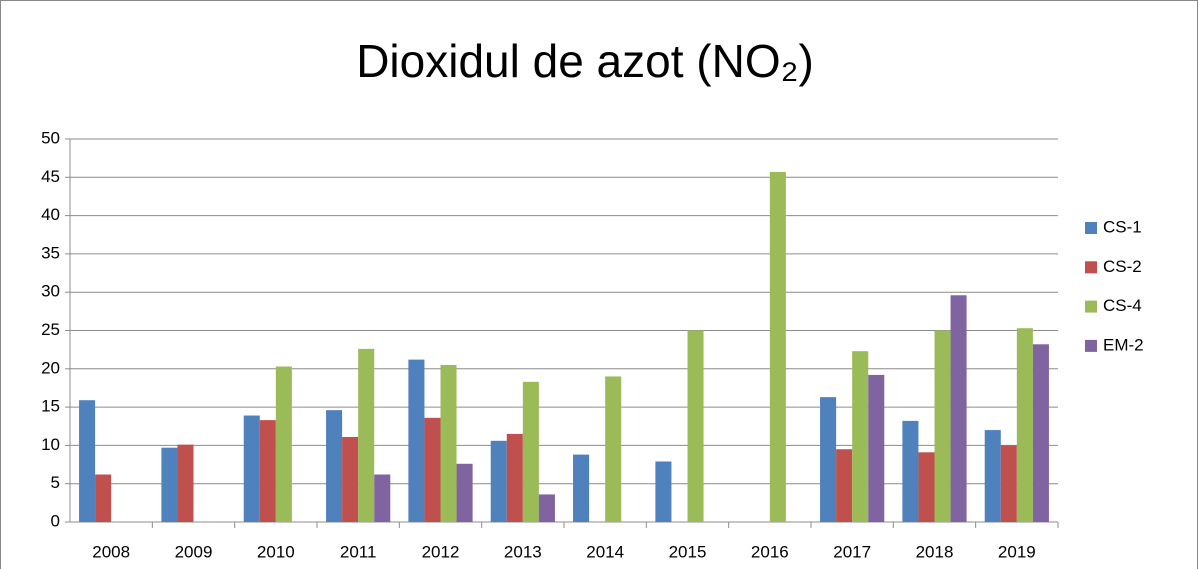 The height and width of the screenshot is (569, 1198). I want to click on x-tick-label: 2009, so click(194, 551).